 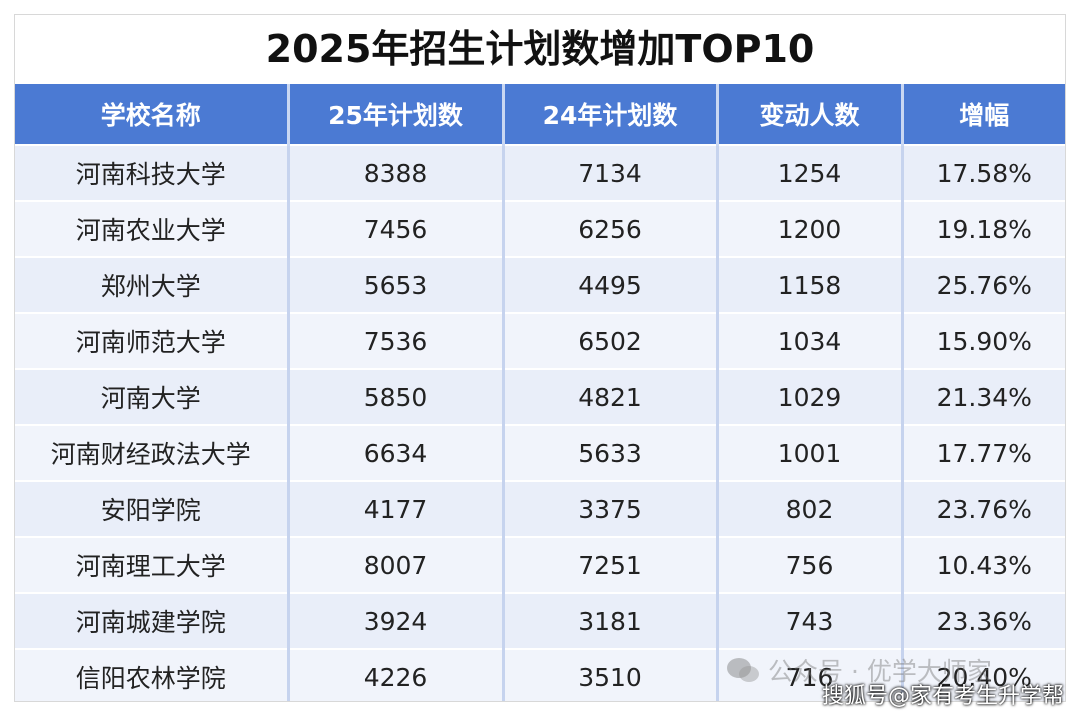 I want to click on table-cell: 756, so click(x=808, y=564).